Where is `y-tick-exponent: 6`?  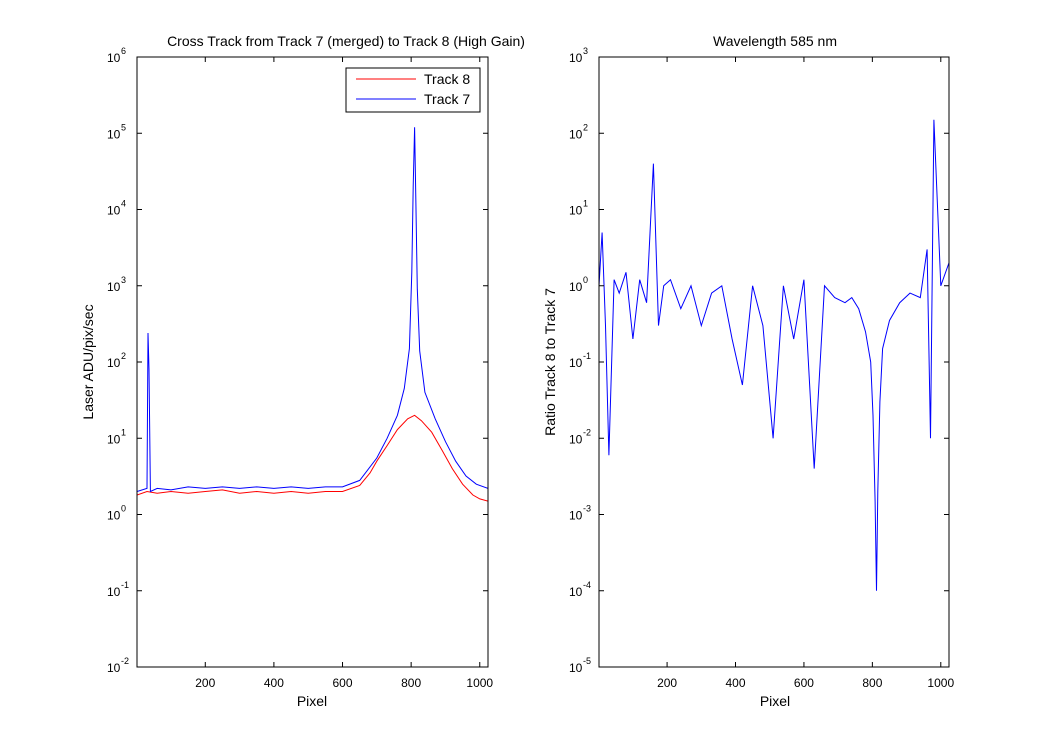 y-tick-exponent: 6 is located at coordinates (123, 51).